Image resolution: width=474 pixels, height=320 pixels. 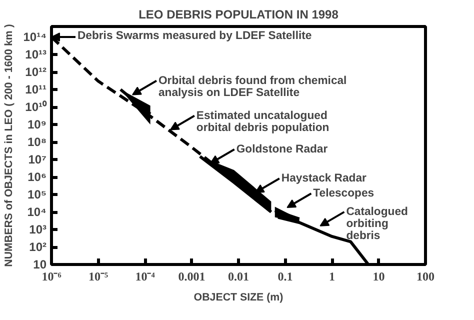 What do you see at coordinates (285, 277) in the screenshot?
I see `x-tick-label: 0.1` at bounding box center [285, 277].